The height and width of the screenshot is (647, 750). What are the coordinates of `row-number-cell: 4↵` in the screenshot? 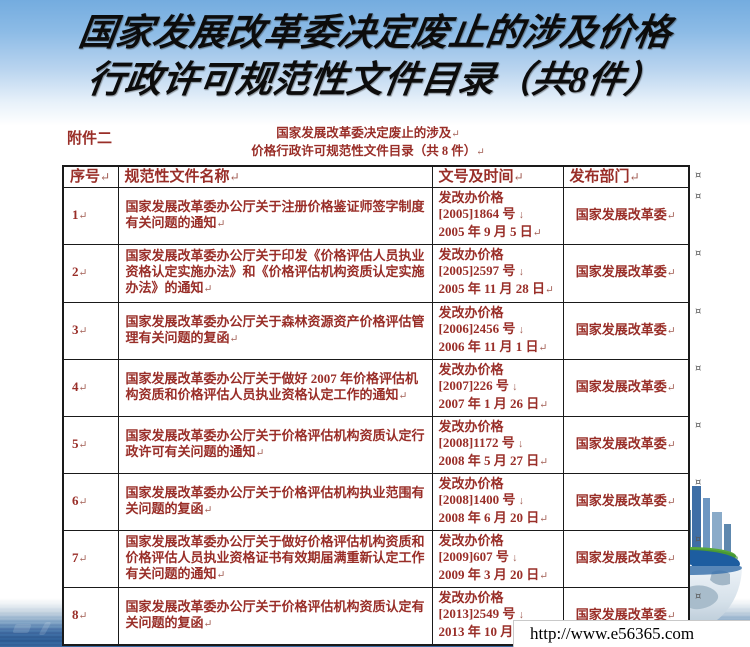 It's located at (90, 387).